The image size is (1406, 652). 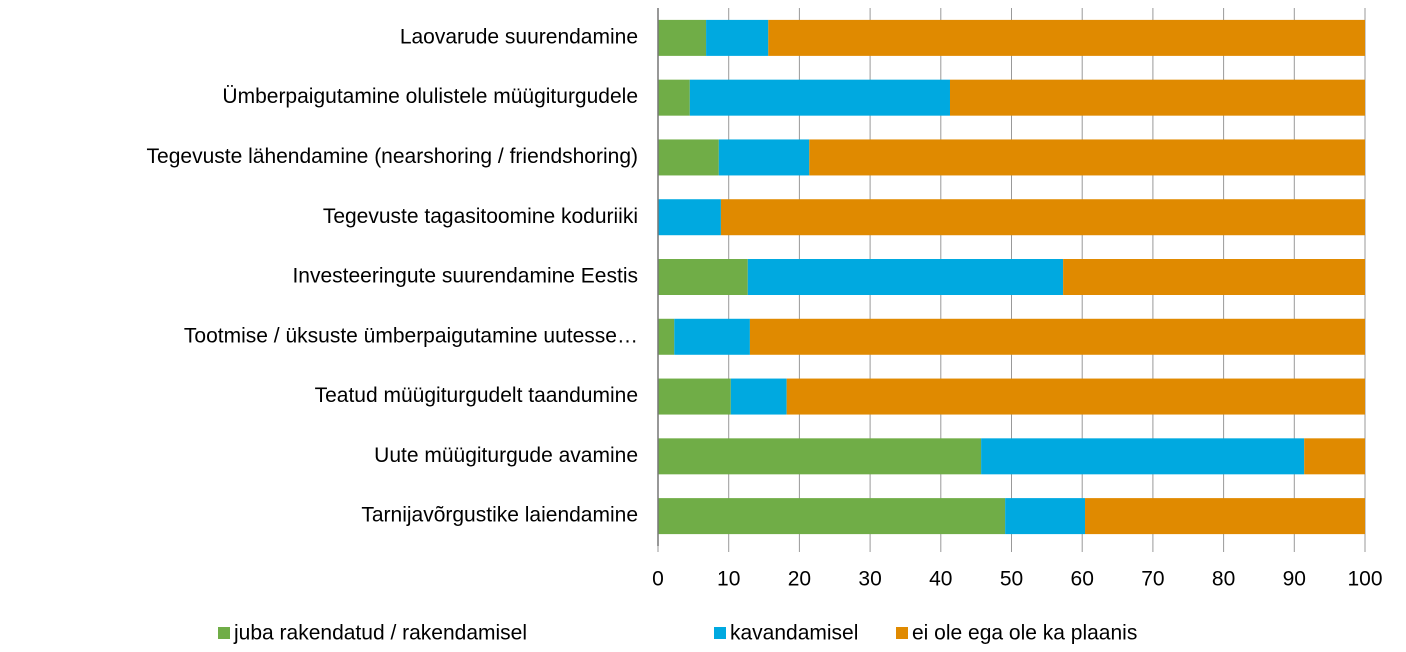 What do you see at coordinates (658, 579) in the screenshot?
I see `x-tick-label: 0` at bounding box center [658, 579].